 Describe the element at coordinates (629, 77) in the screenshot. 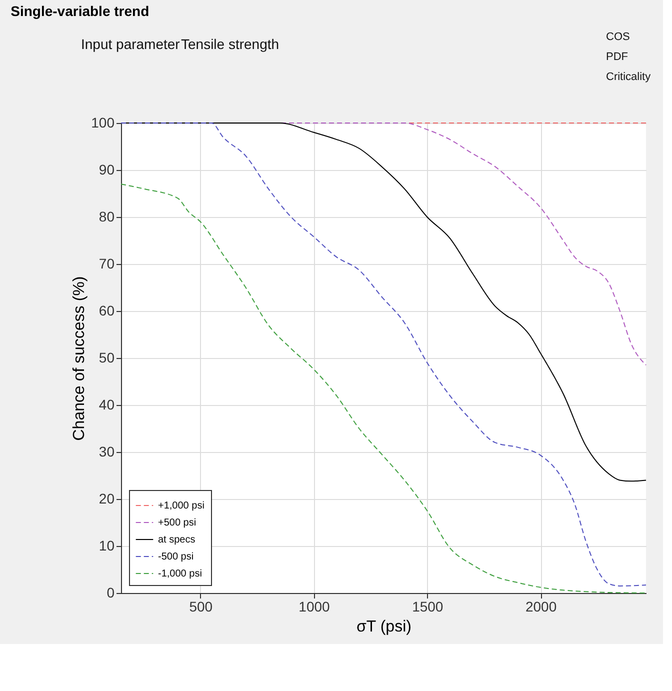

I see `text: Criticality` at that location.